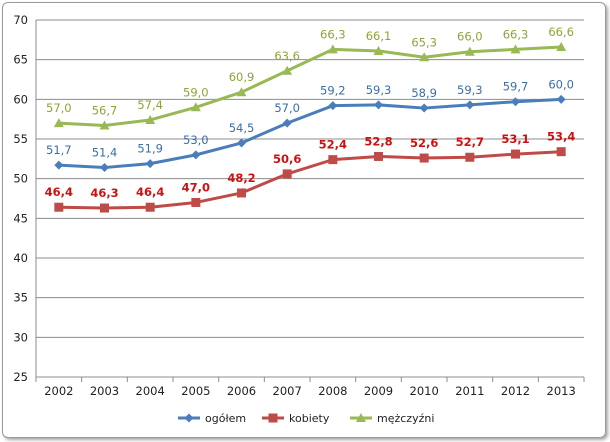 This screenshot has height=442, width=610. I want to click on y-tick-label: 55, so click(20, 139).